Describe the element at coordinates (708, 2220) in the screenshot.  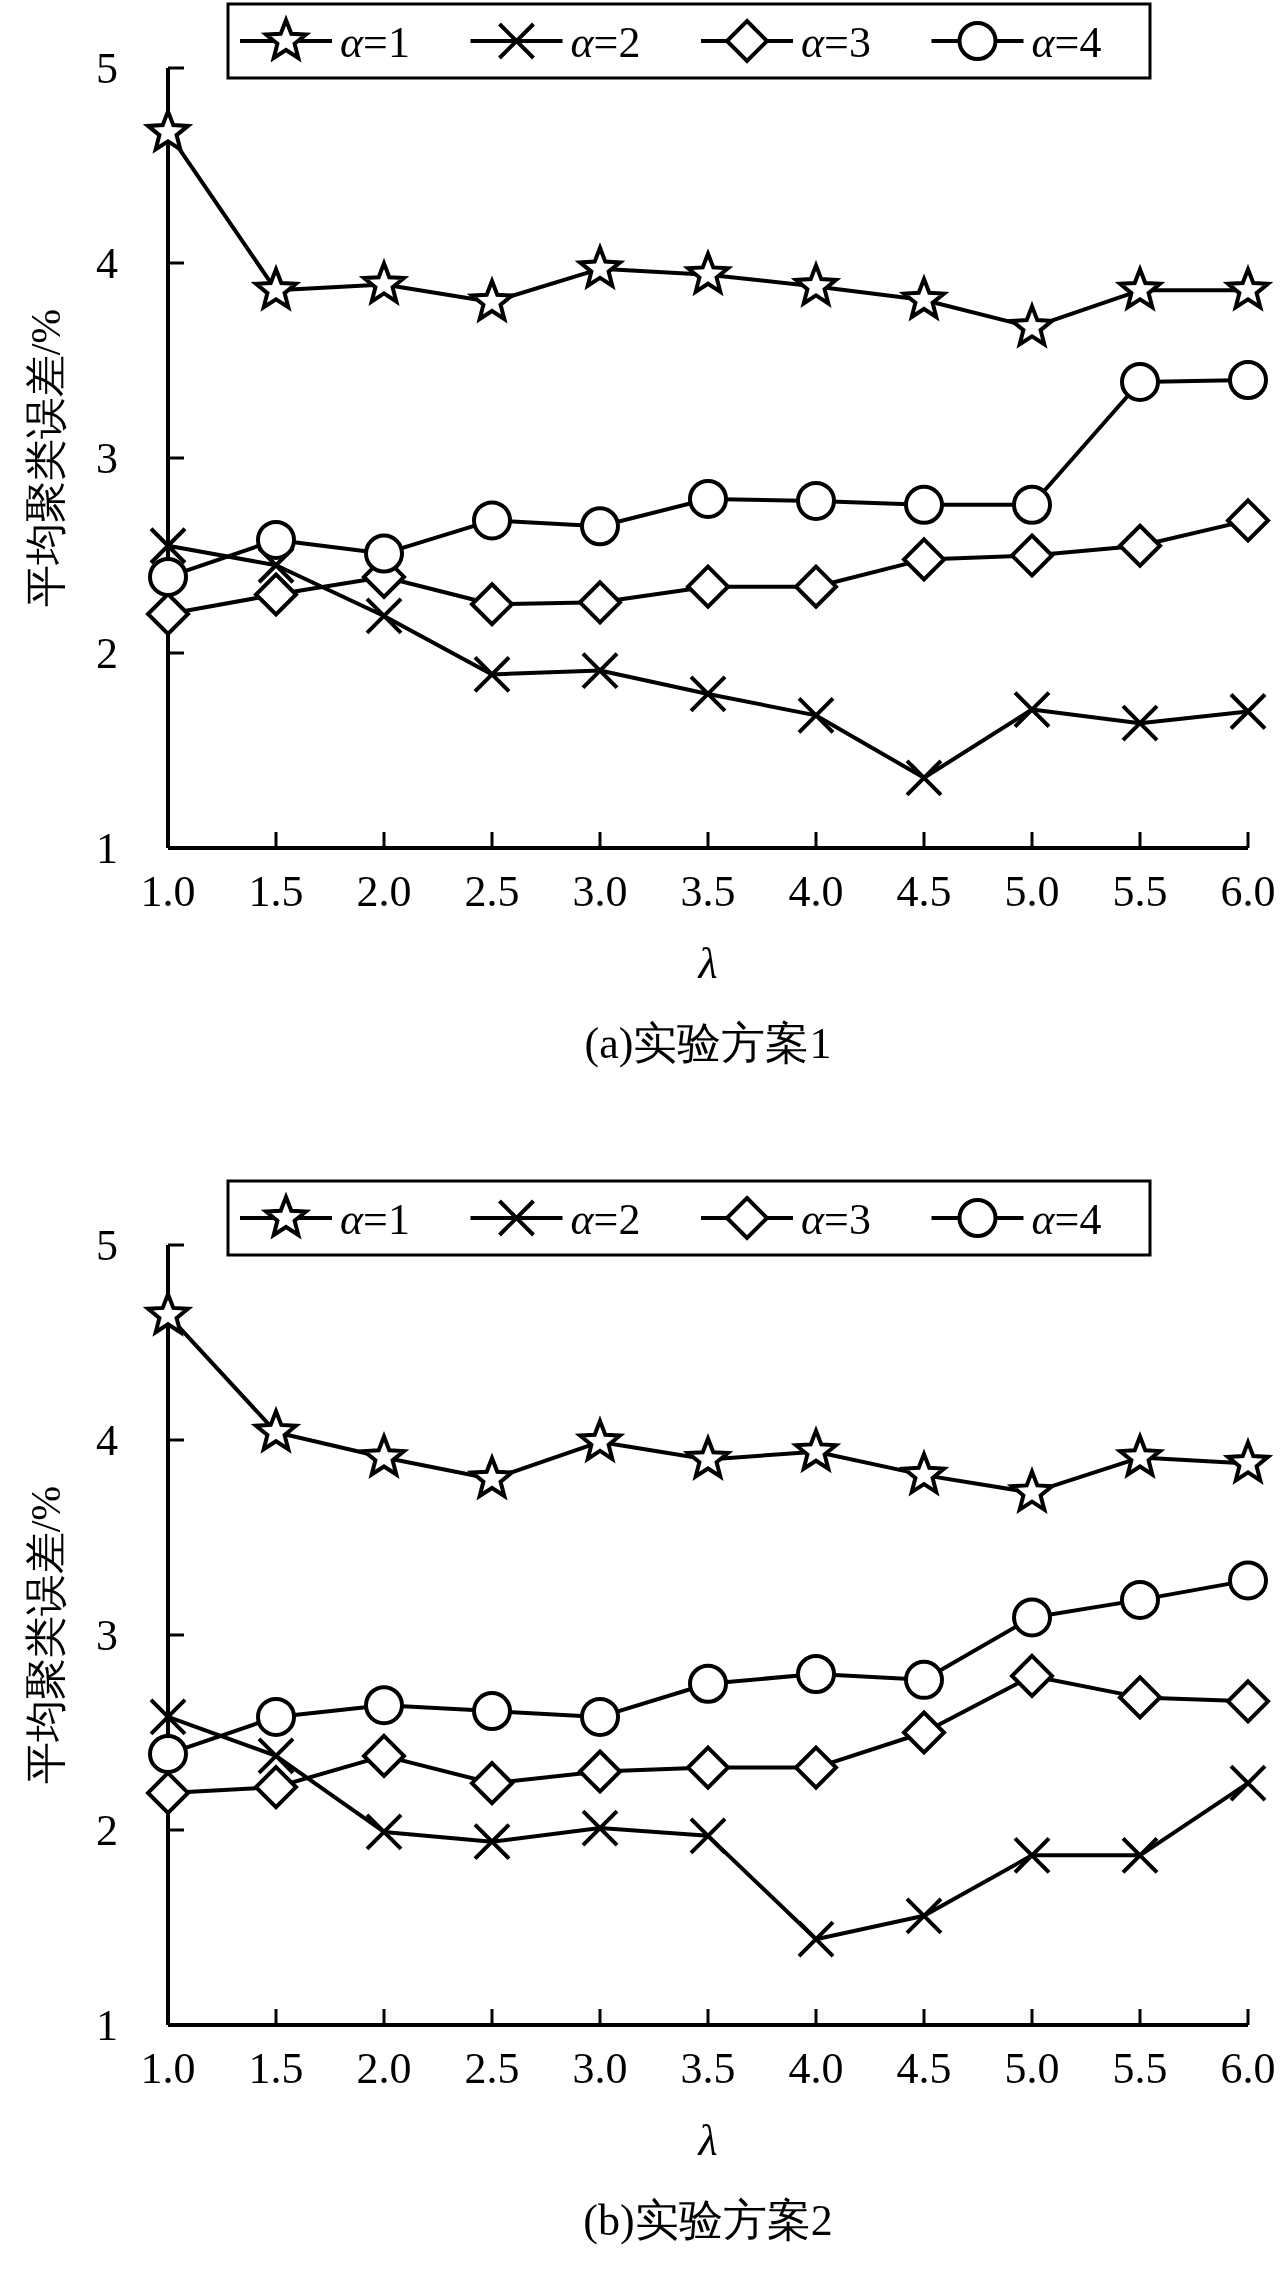
I see `text: (b)实验方案2` at that location.